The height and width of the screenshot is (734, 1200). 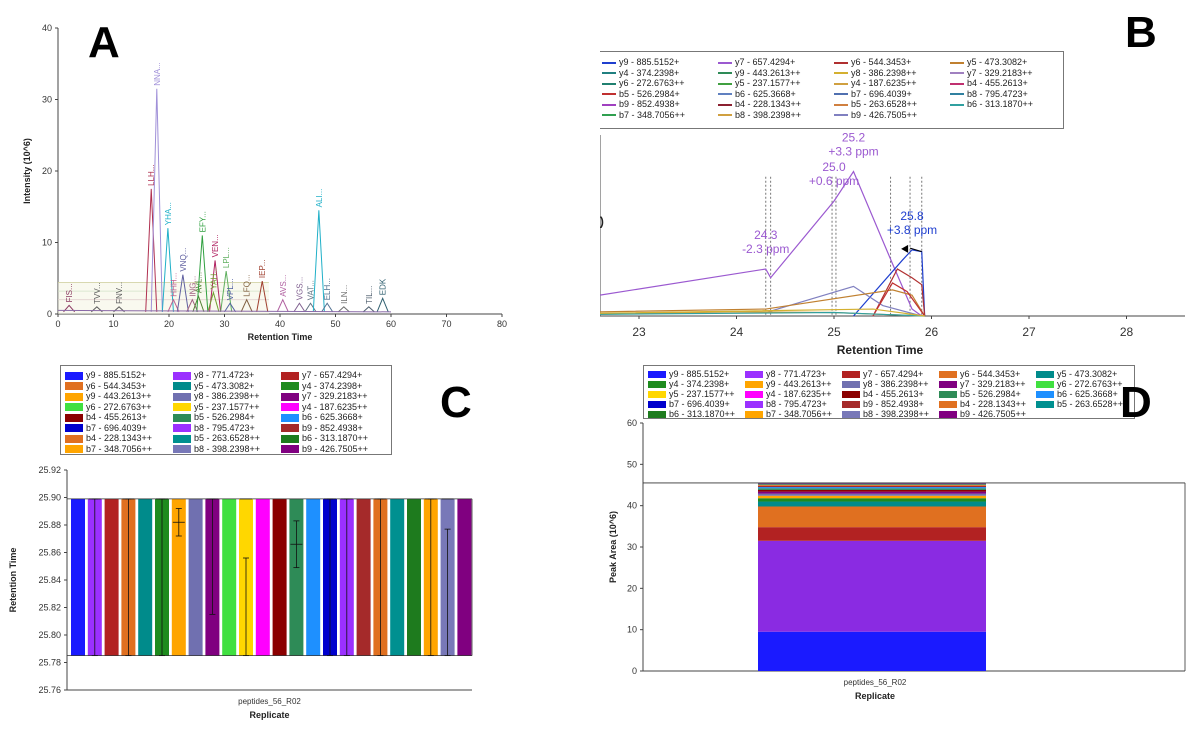 What do you see at coordinates (49, 690) in the screenshot?
I see `y-tick-label: 25.76` at bounding box center [49, 690].